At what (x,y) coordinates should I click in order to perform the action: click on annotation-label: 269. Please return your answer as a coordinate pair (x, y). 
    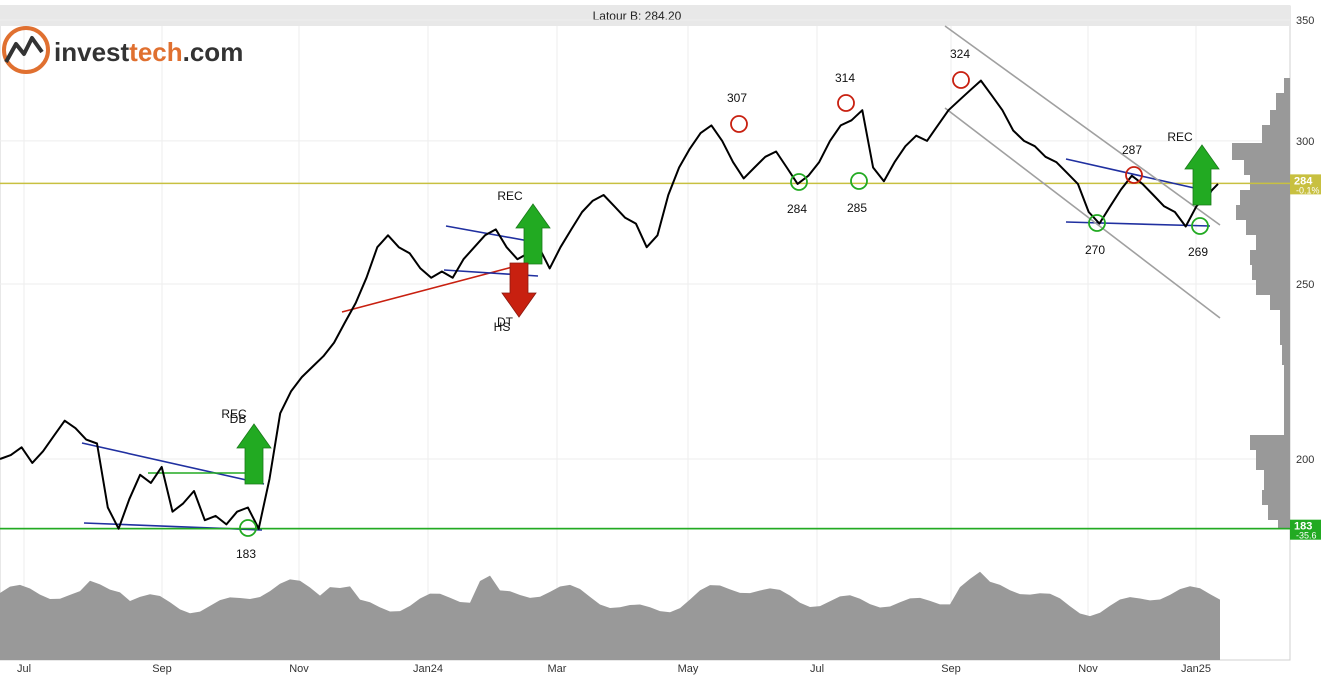
    Looking at the image, I should click on (1198, 252).